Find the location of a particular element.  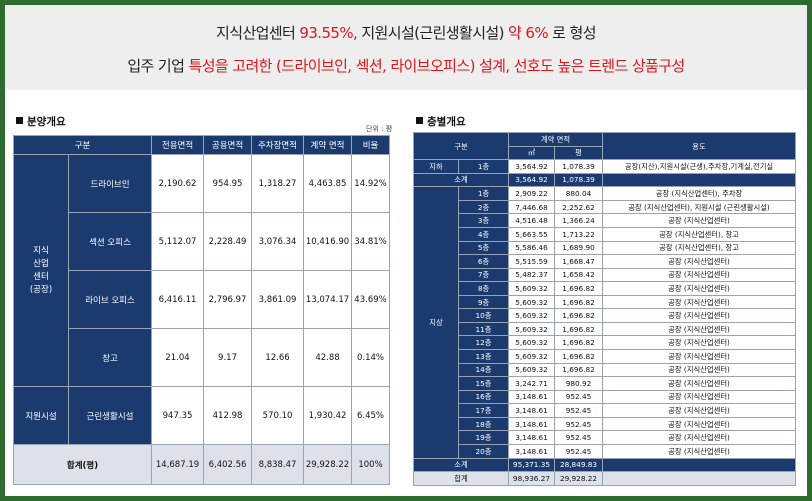

table-cell: 13,074.17 is located at coordinates (328, 299).